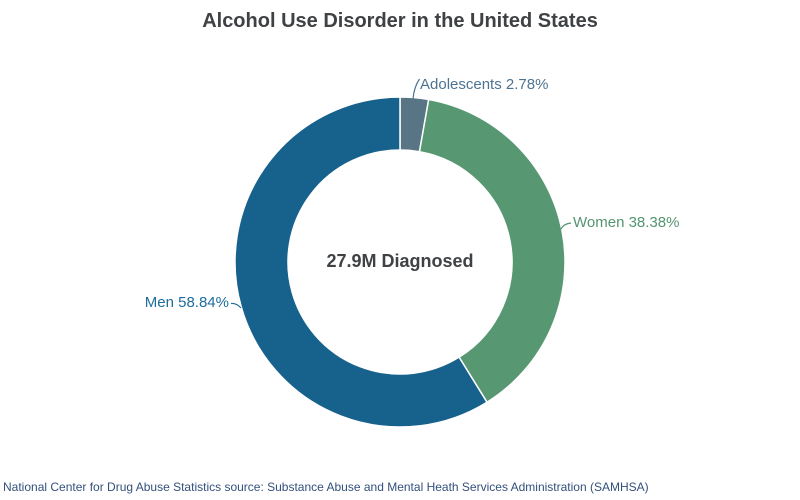  Describe the element at coordinates (492, 251) in the screenshot. I see `donut-segment-women` at that location.